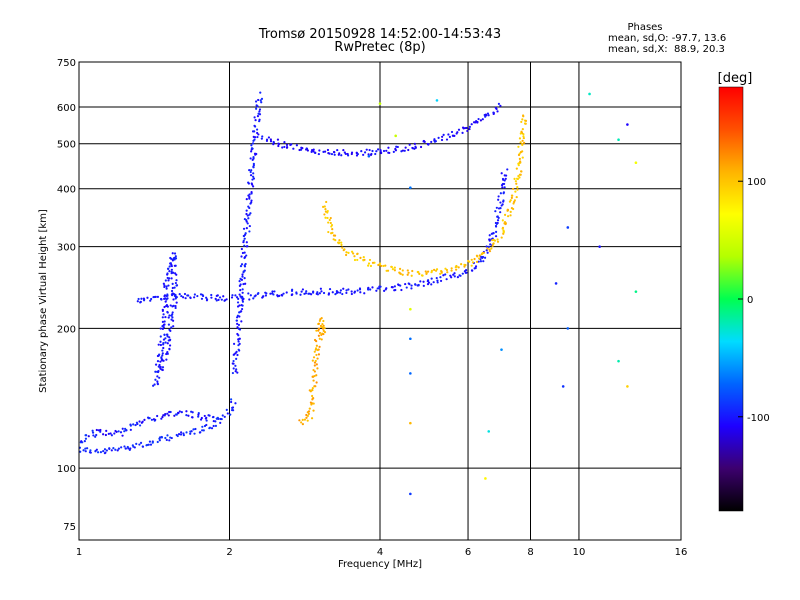 Image resolution: width=800 pixels, height=600 pixels. What do you see at coordinates (744, 291) in the screenshot?
I see `colorbar: [deg] 100 0 -100` at bounding box center [744, 291].